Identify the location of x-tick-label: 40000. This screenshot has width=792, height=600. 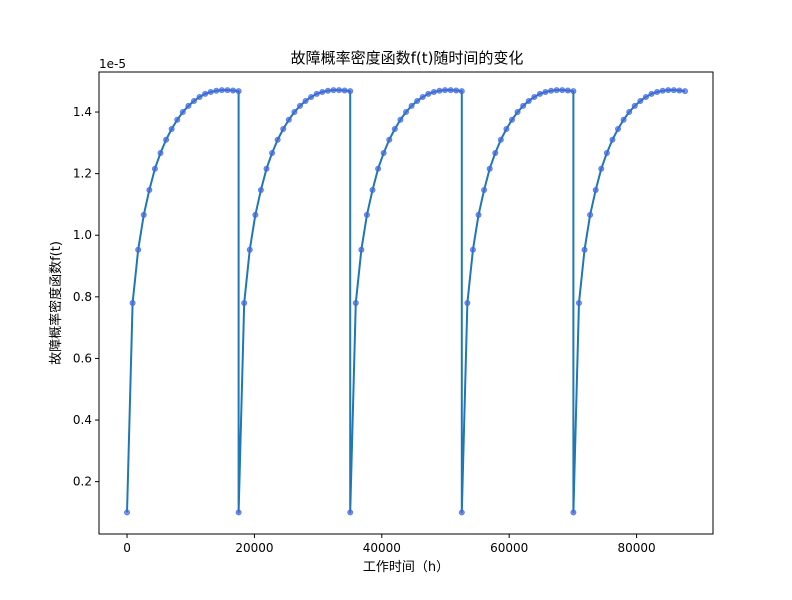
(382, 548).